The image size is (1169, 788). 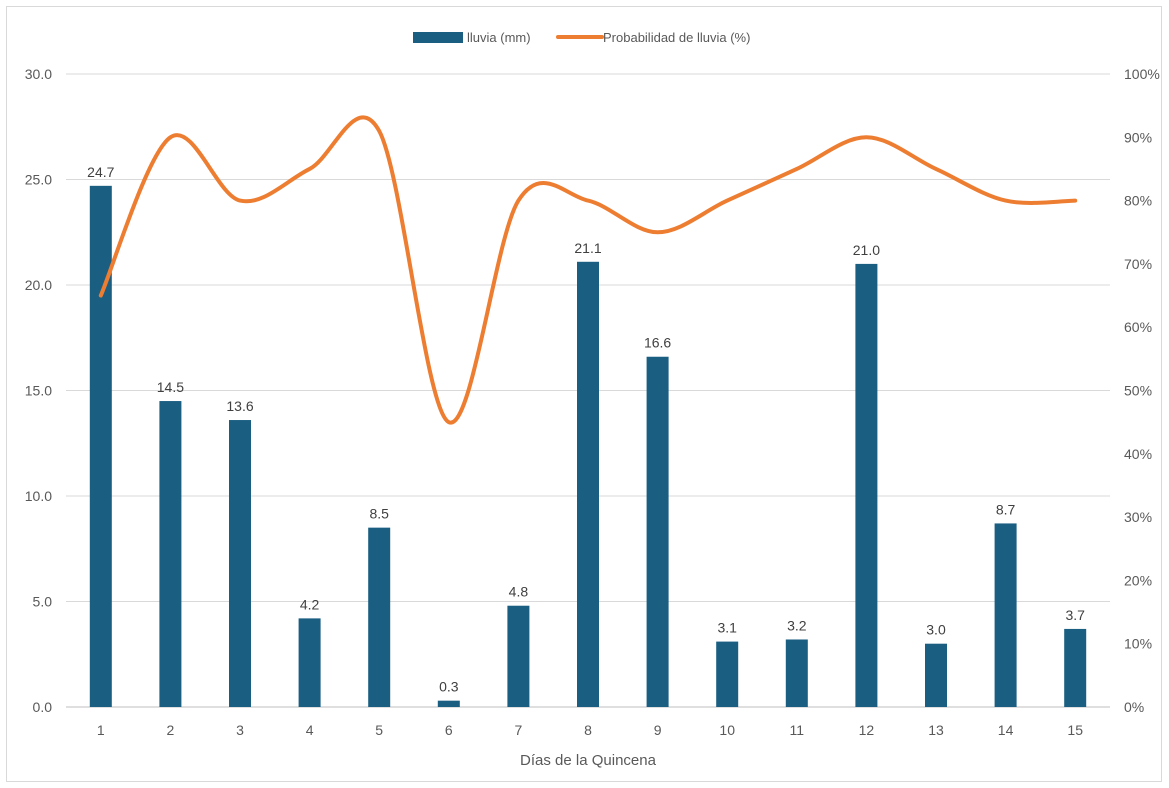 I want to click on y-left-tick-label: 30.0, so click(x=38, y=74).